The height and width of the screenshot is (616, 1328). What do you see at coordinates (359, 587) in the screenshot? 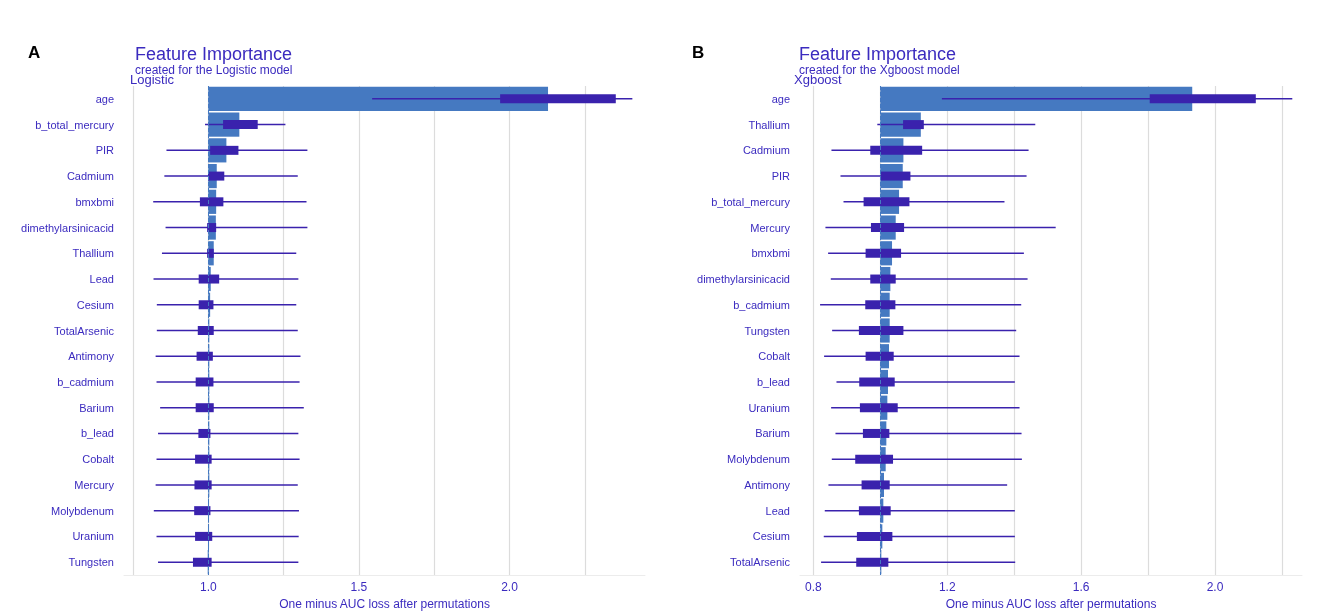
I see `x-tick-label: 1.5` at bounding box center [359, 587].